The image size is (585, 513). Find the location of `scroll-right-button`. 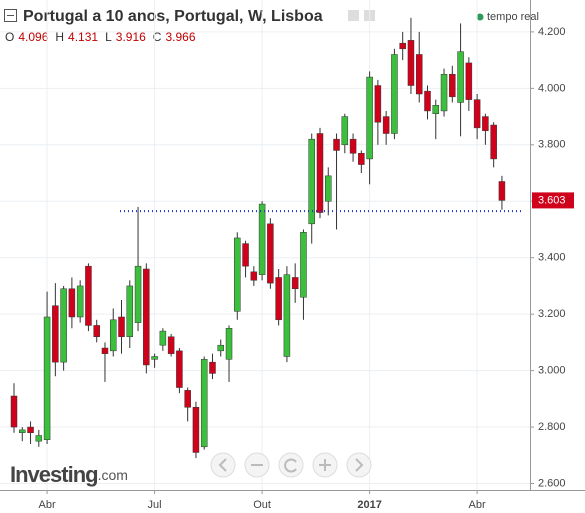

scroll-right-button is located at coordinates (359, 465).